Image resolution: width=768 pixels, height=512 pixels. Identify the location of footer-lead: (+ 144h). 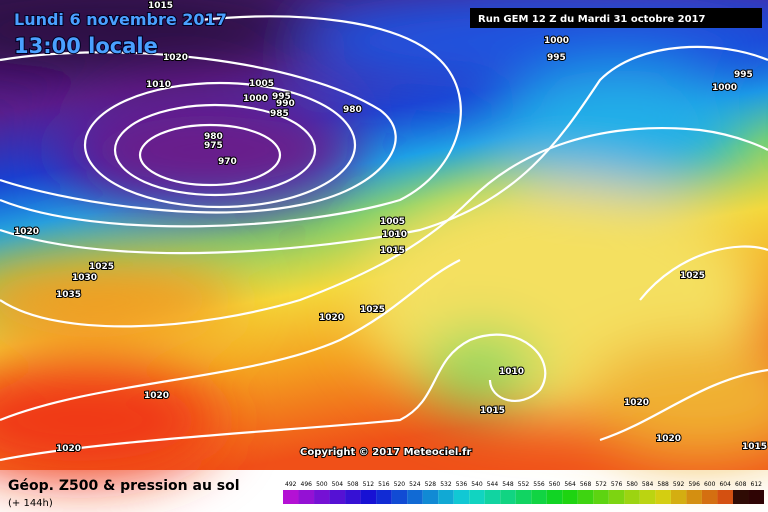
(30, 503).